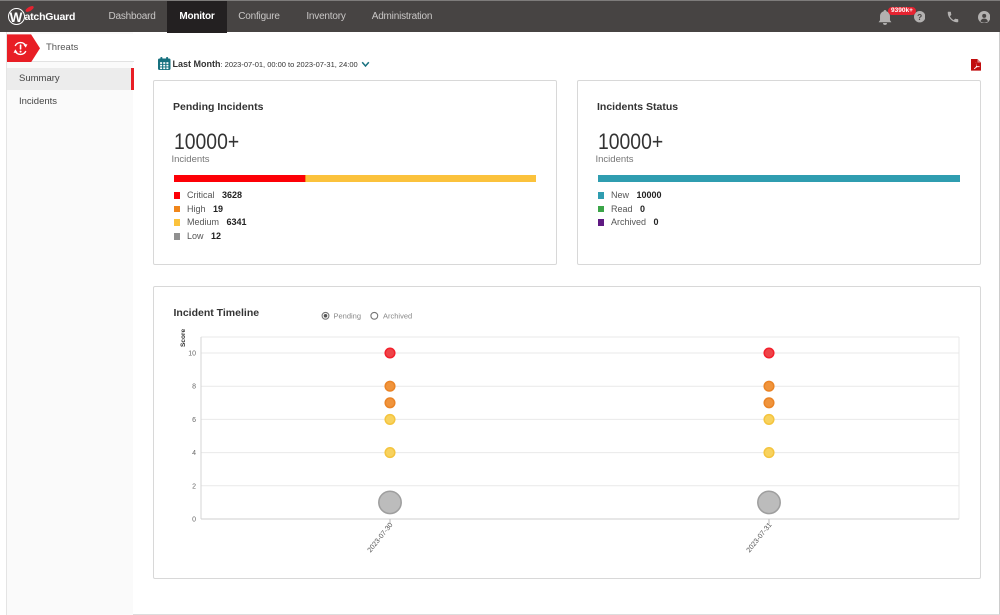 Image resolution: width=1000 pixels, height=615 pixels. What do you see at coordinates (381, 538) in the screenshot?
I see `svg-text: 2023-07-30` at bounding box center [381, 538].